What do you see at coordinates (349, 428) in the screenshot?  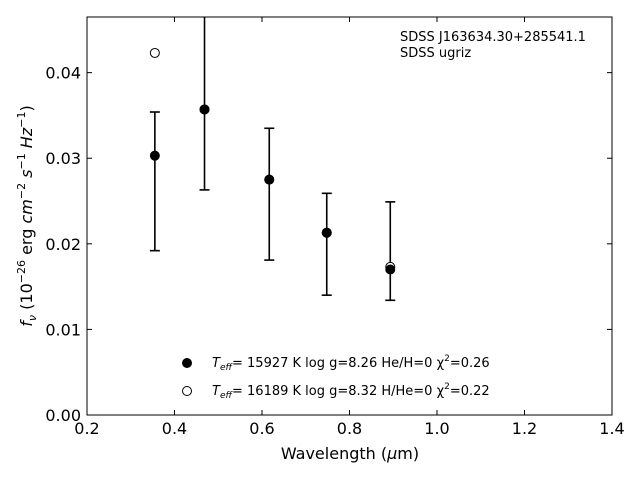 I see `x-tick-label: 0.8` at bounding box center [349, 428].